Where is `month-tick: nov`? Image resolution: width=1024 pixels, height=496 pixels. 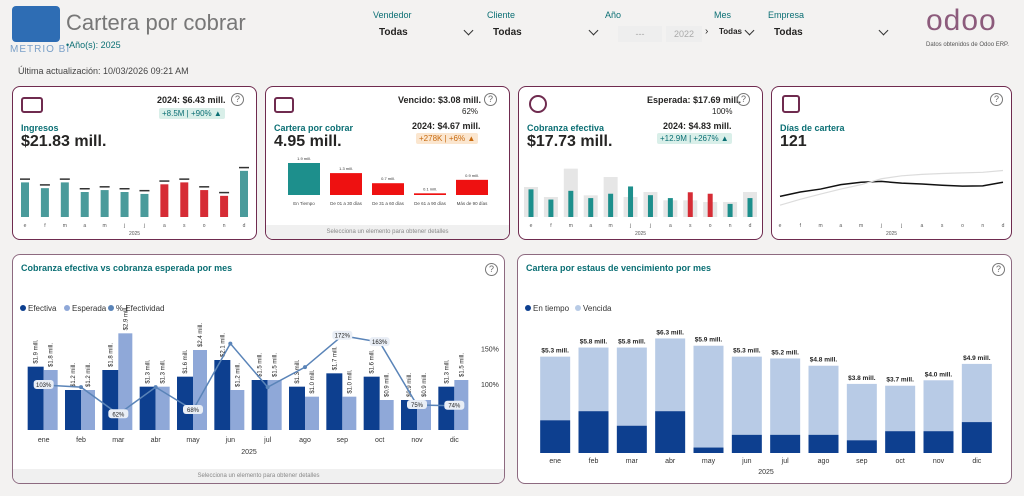 month-tick: nov is located at coordinates (939, 461).